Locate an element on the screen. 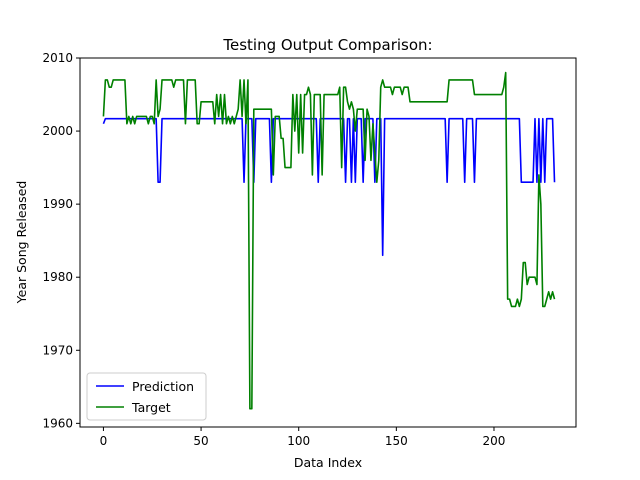  y-tick-label: 2000 is located at coordinates (57, 131).